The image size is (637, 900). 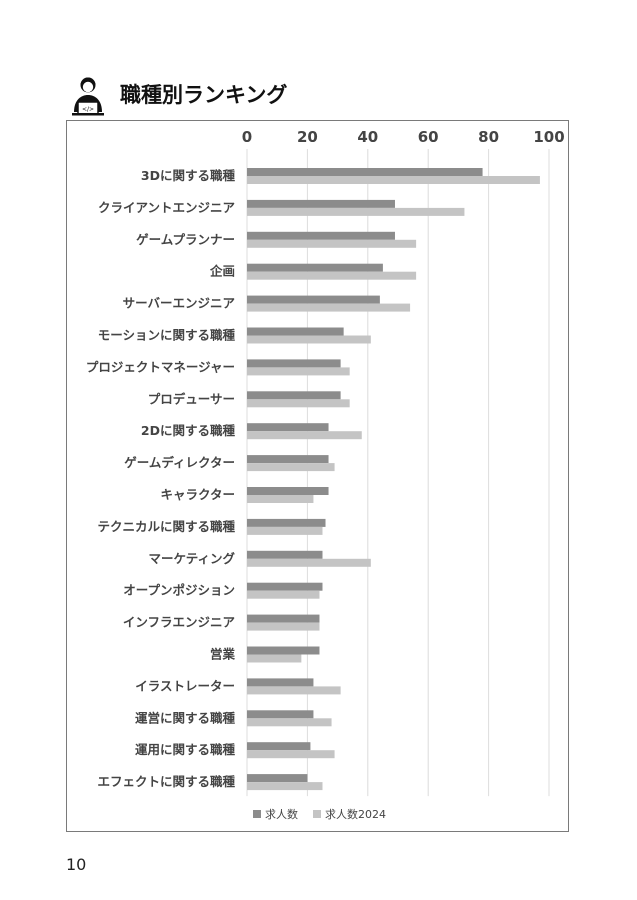 What do you see at coordinates (185, 749) in the screenshot?
I see `category-label: 運用に関する職種` at bounding box center [185, 749].